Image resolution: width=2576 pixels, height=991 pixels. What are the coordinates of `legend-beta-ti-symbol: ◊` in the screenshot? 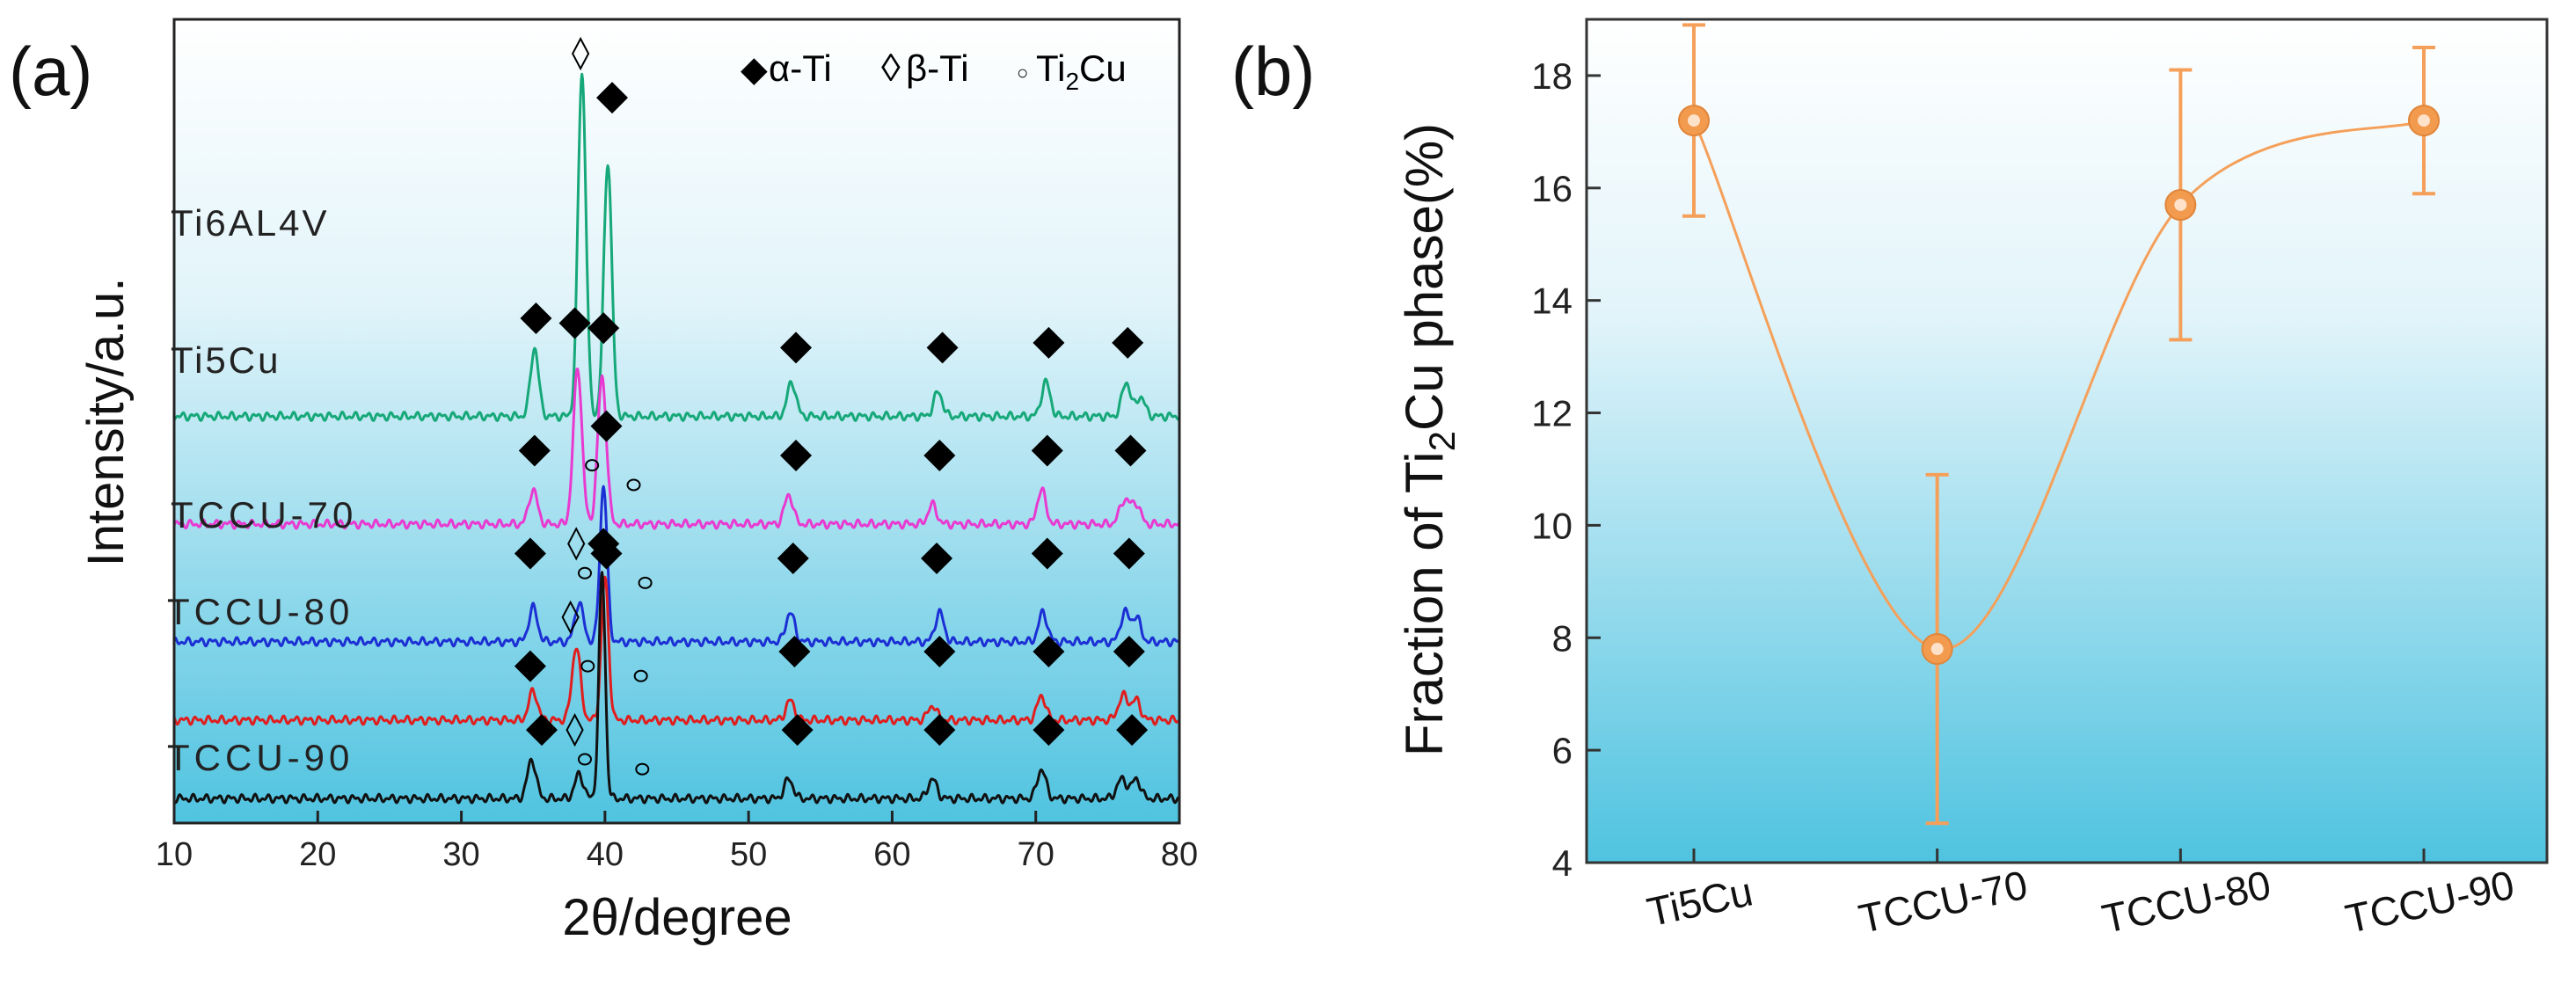 It's located at (891, 68).